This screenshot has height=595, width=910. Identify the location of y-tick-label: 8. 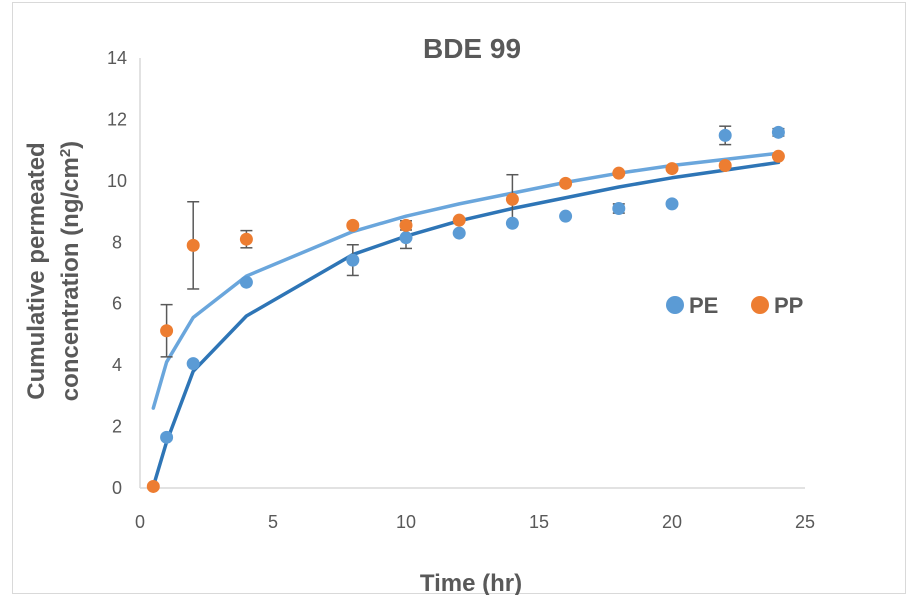
(117, 242).